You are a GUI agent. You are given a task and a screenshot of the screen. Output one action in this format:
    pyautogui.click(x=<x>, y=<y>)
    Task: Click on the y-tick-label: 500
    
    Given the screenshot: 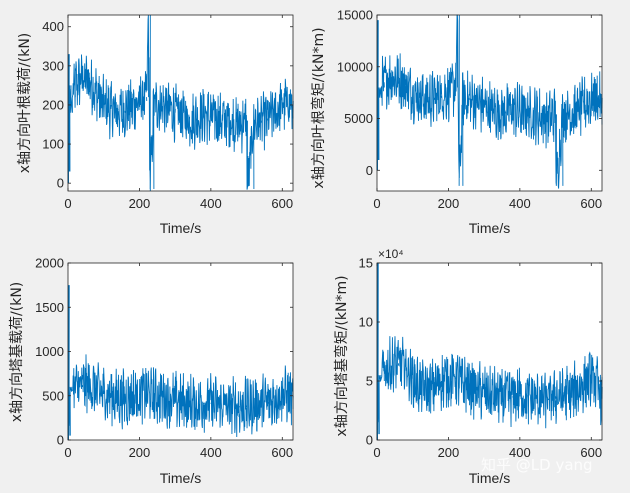 What is the action you would take?
    pyautogui.click(x=53, y=395)
    